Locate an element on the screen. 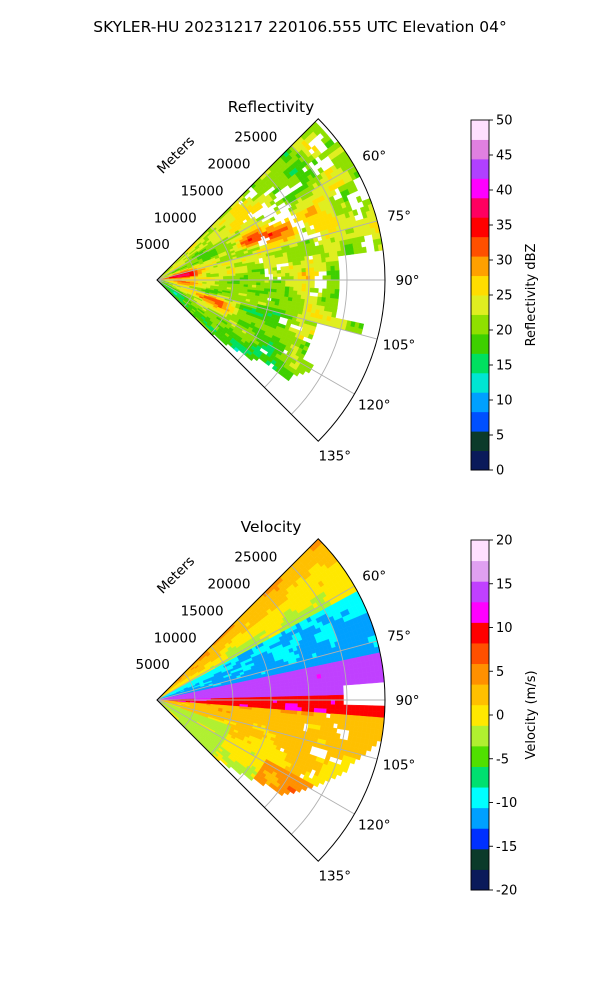 The height and width of the screenshot is (1000, 600). range-tick-label: 25000 is located at coordinates (255, 138).